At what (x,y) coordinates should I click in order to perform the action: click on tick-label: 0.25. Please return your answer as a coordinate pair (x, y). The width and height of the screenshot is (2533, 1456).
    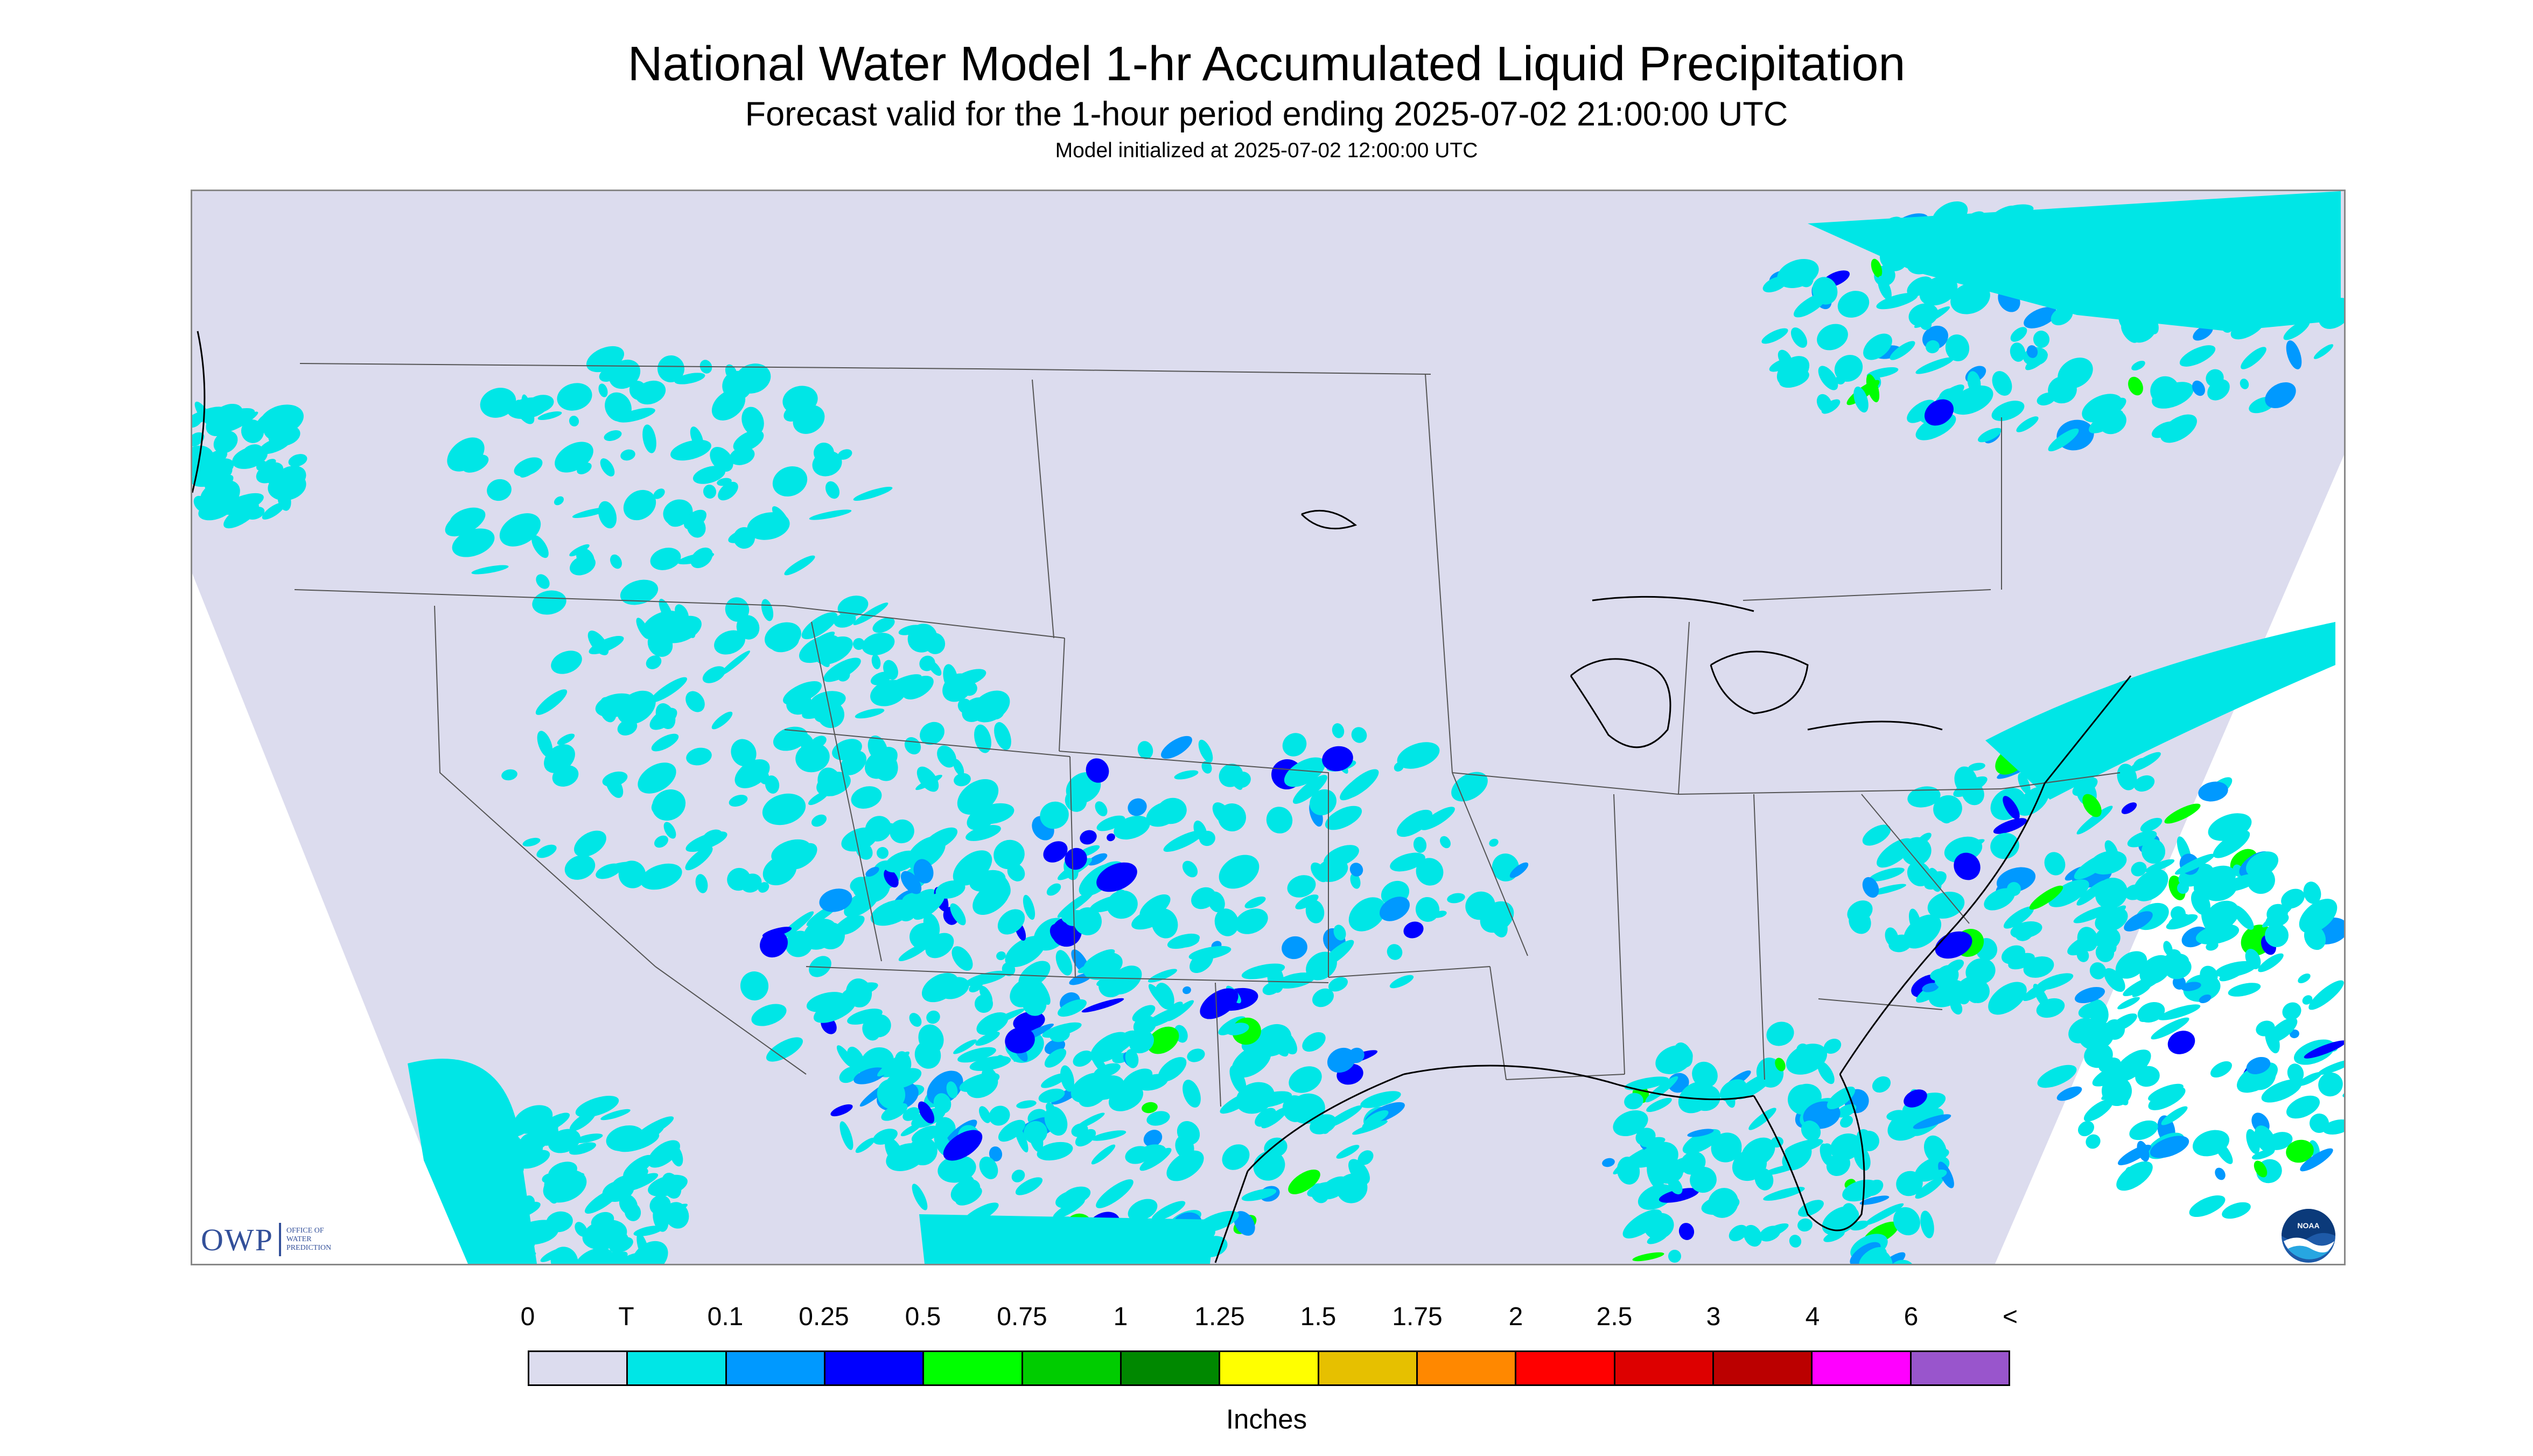
    Looking at the image, I should click on (824, 1317).